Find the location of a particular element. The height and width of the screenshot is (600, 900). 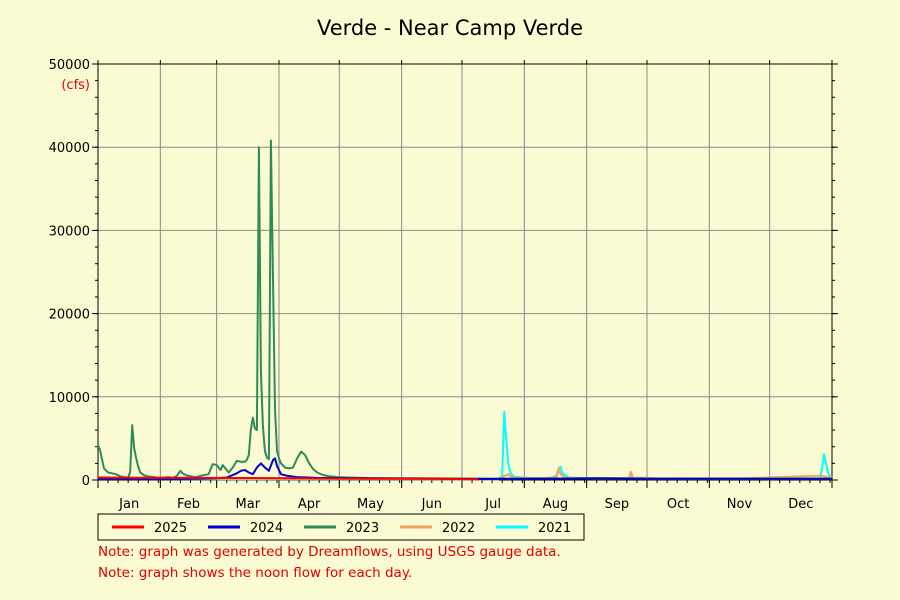

legend-label-2022: 2022 is located at coordinates (458, 528).